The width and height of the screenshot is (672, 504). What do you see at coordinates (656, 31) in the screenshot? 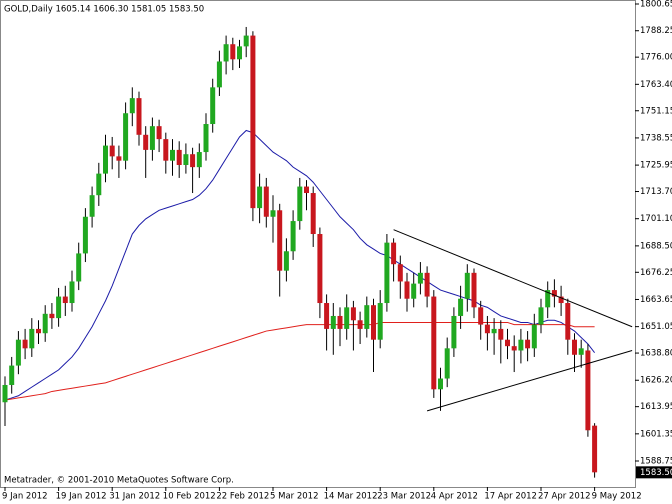
I see `y-tick-label: 1788.25` at bounding box center [656, 31].